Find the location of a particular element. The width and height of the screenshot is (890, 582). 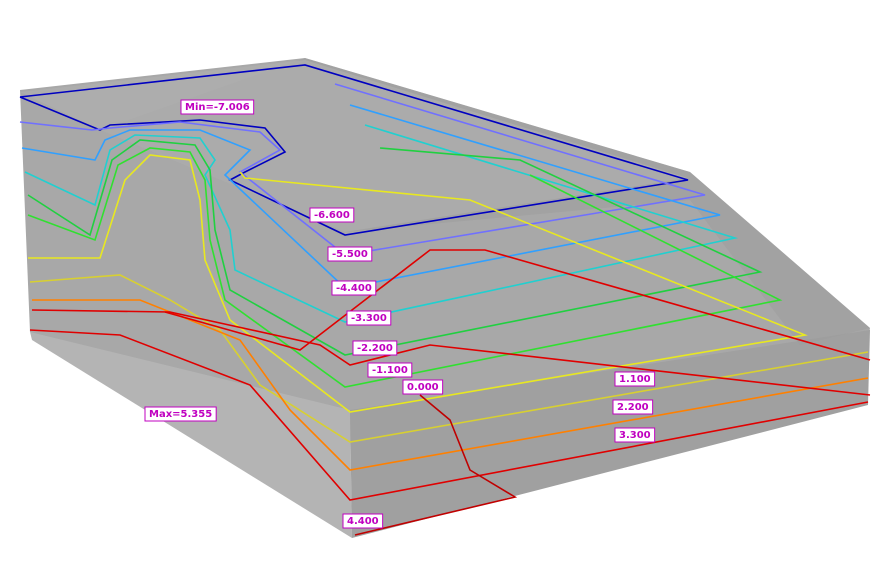

level-label: Max=5.355 is located at coordinates (180, 414).